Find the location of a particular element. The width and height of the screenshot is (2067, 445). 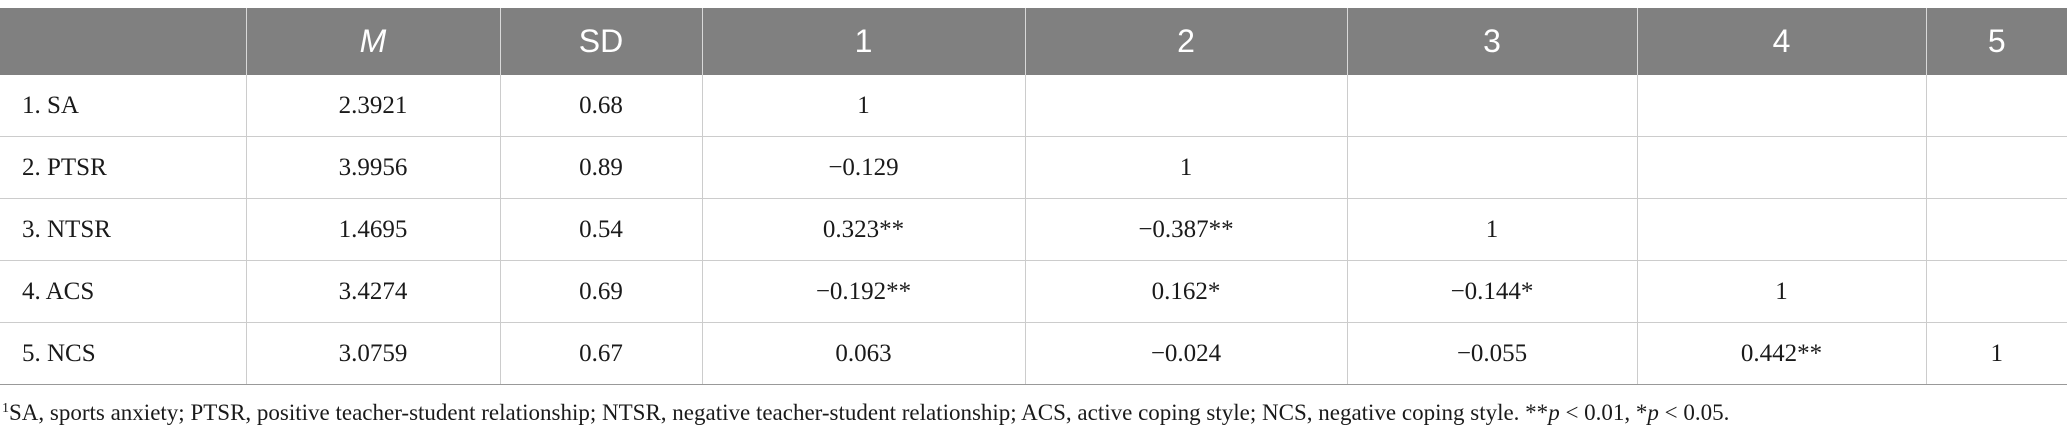

header-cell-col-2: 2 is located at coordinates (1186, 41).